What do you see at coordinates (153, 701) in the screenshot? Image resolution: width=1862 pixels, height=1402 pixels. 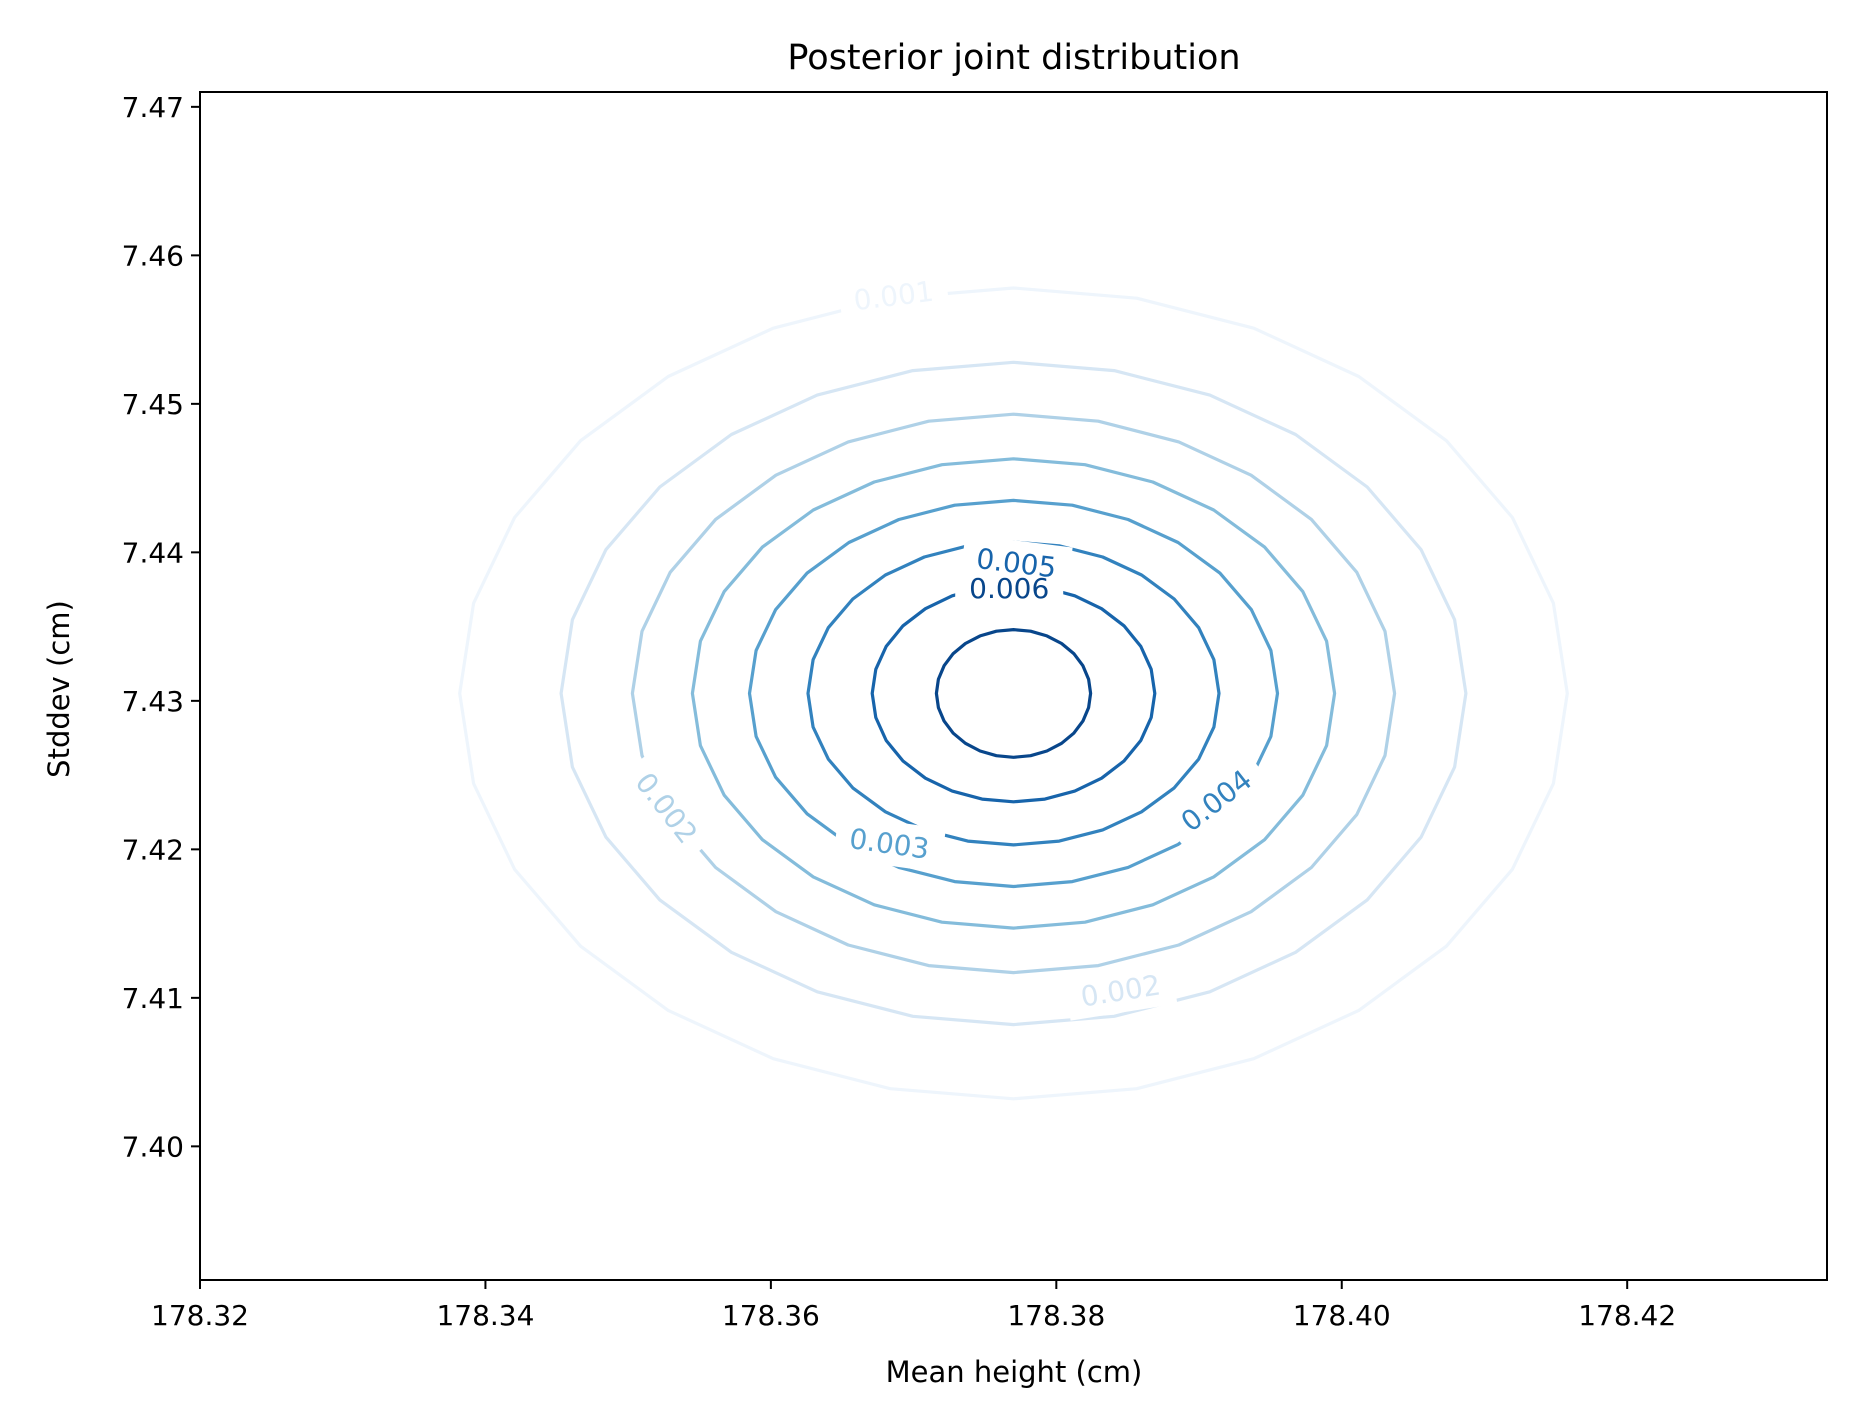 I see `y-tick-label: 7.43` at bounding box center [153, 701].